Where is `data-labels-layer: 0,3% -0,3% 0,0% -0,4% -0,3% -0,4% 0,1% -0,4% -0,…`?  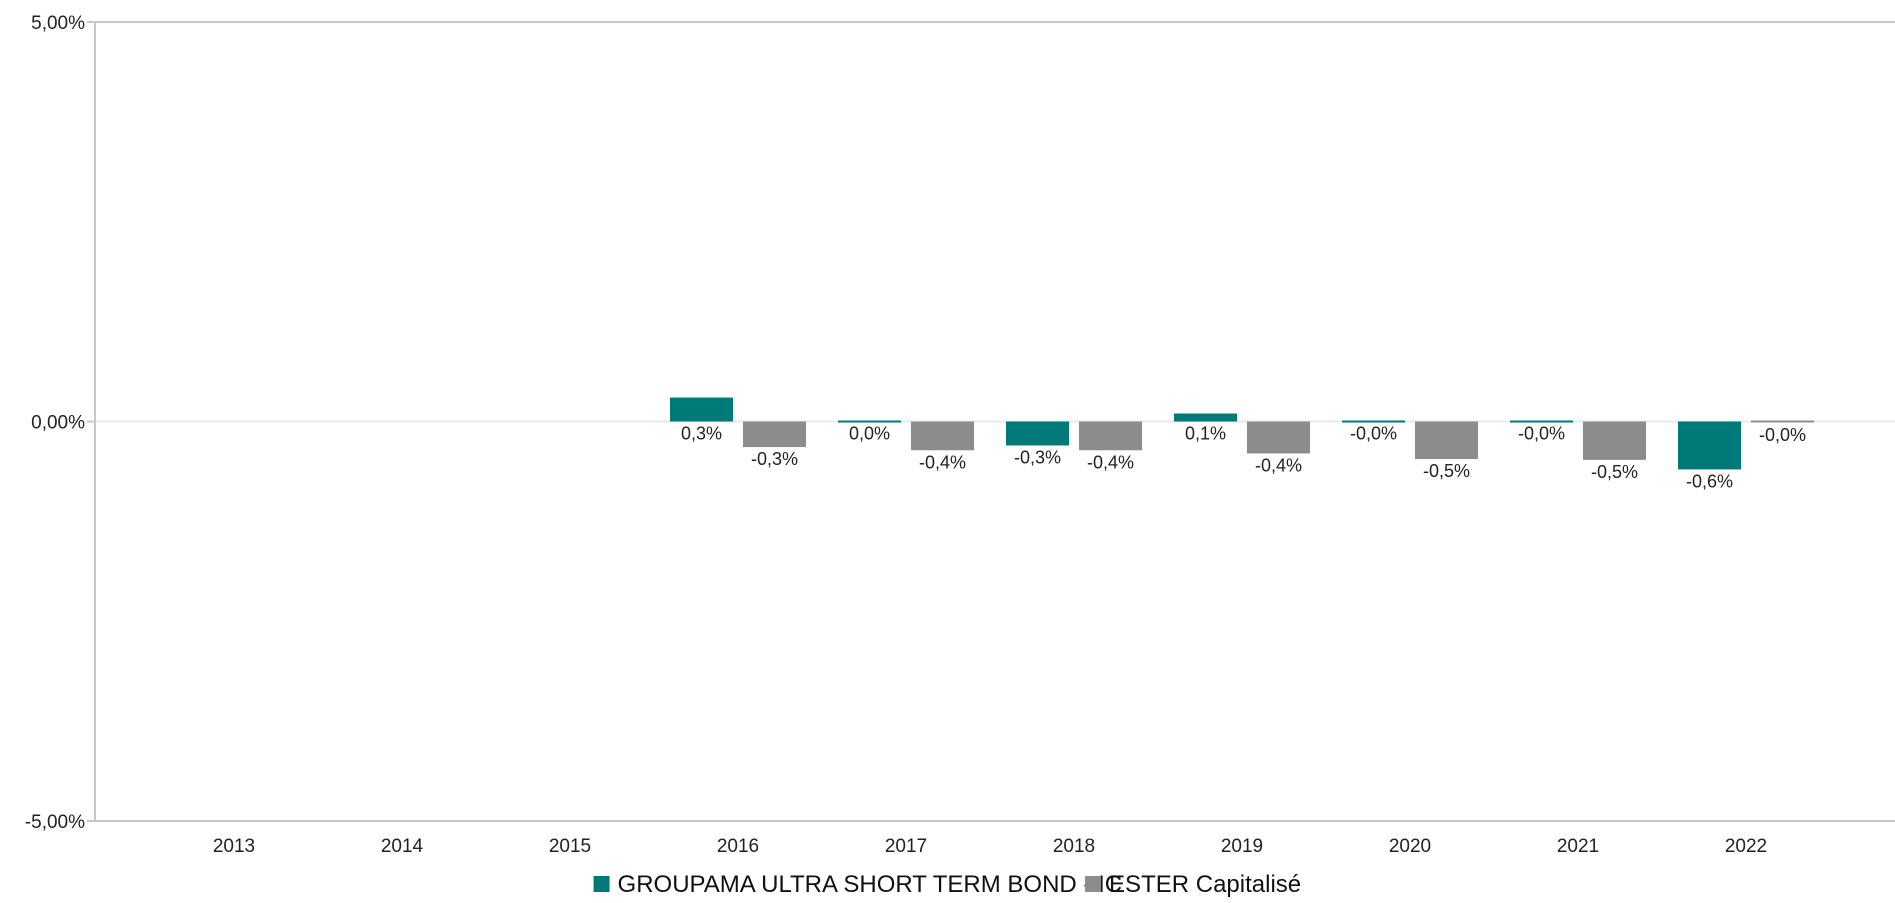
data-labels-layer: 0,3% -0,3% 0,0% -0,4% -0,3% -0,4% 0,1% -0,4% -0,… is located at coordinates (1243, 458).